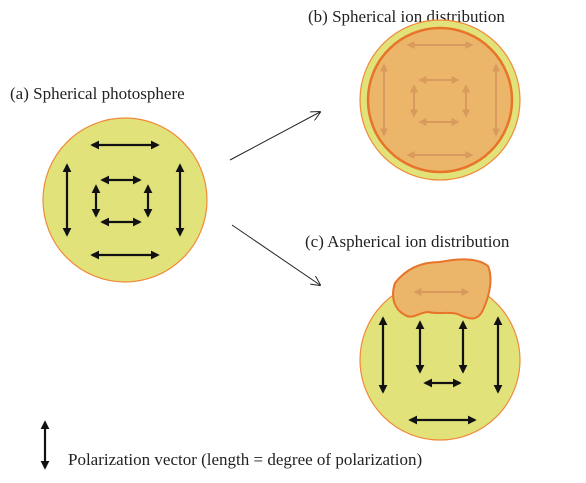  What do you see at coordinates (97, 93) in the screenshot?
I see `label-a: (a) Spherical photosphere` at bounding box center [97, 93].